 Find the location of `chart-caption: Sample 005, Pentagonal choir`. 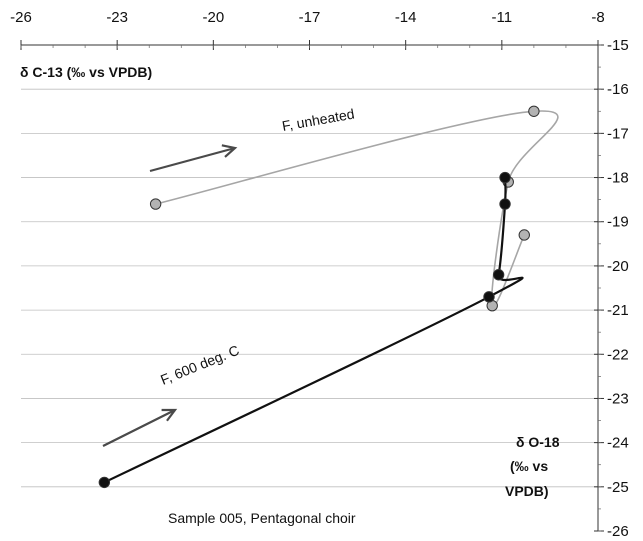

chart-caption: Sample 005, Pentagonal choir is located at coordinates (262, 518).